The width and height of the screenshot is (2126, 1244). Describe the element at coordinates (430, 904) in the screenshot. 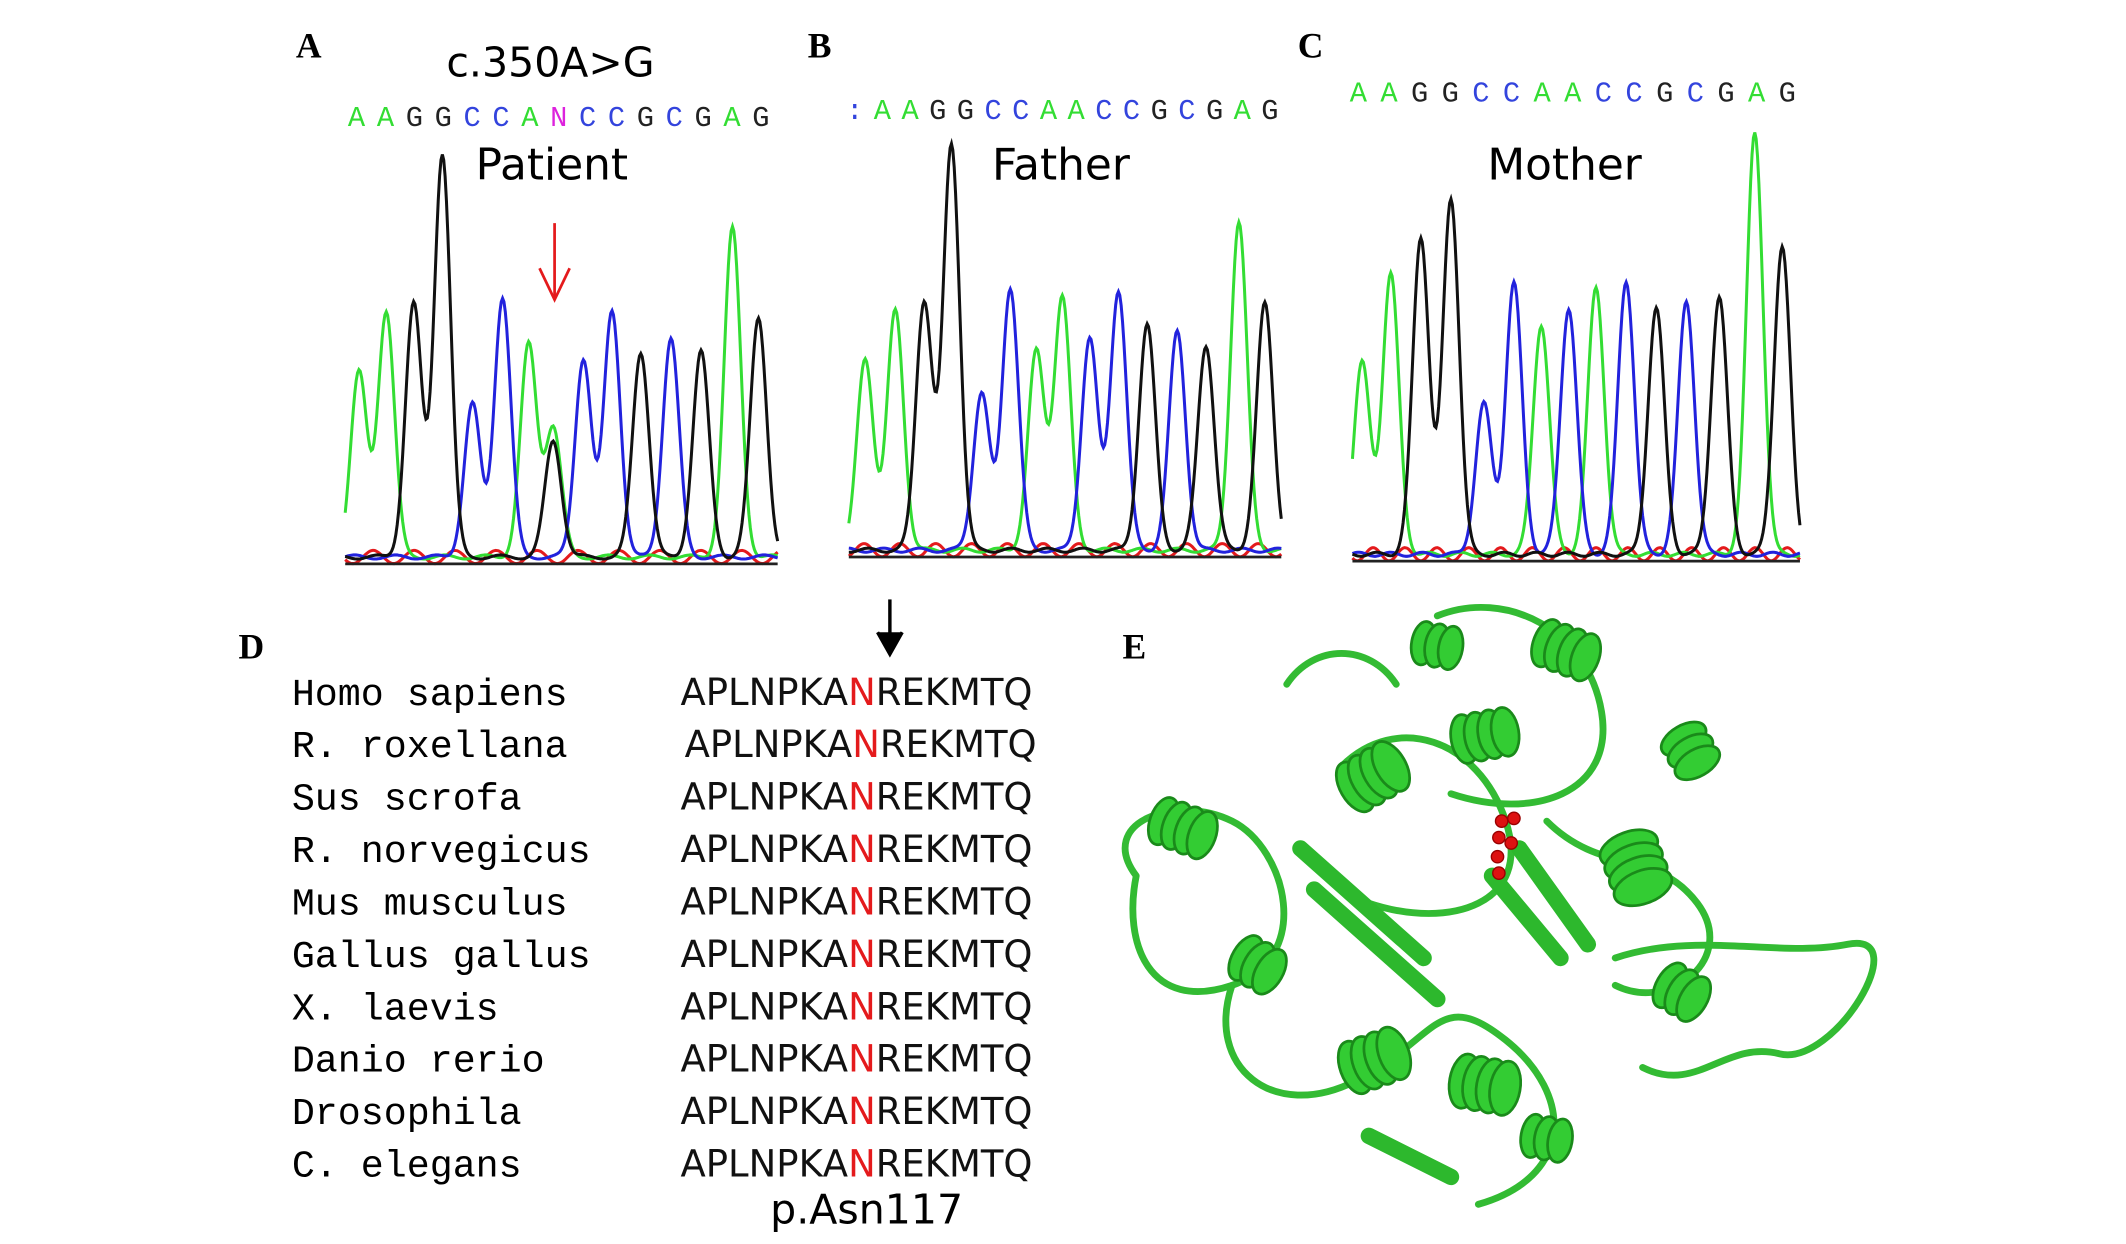

I see `species-name: Mus musculus` at that location.